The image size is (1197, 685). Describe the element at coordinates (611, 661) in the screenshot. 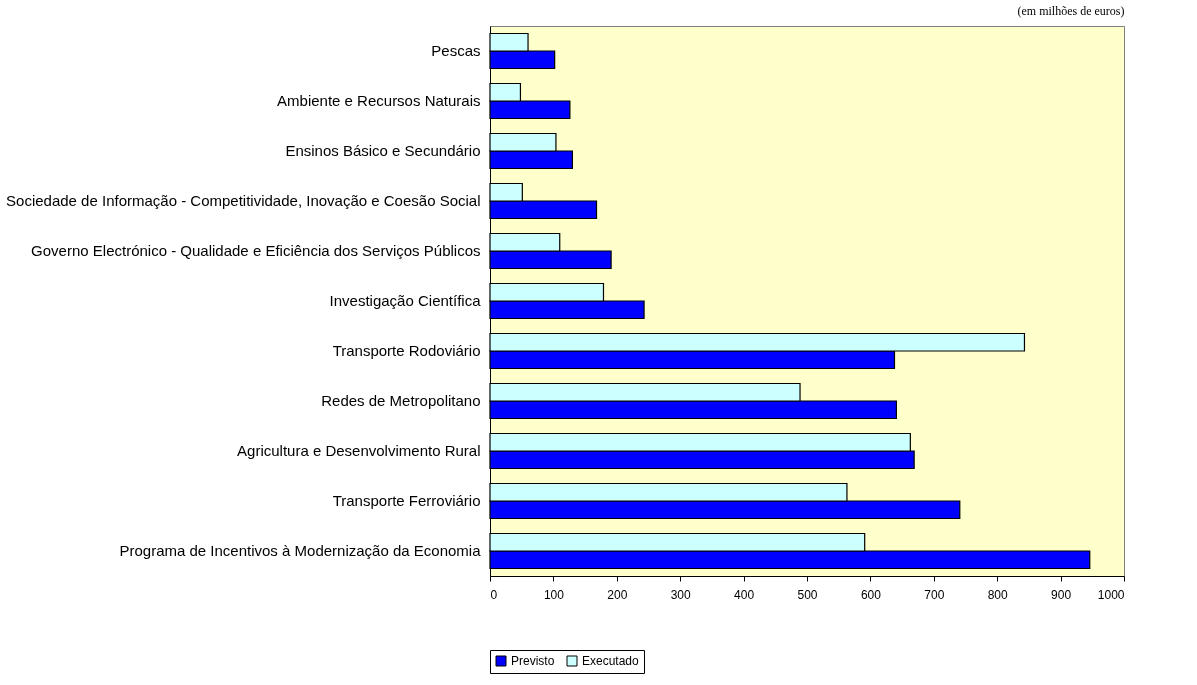

I see `legend-label: Executado` at that location.